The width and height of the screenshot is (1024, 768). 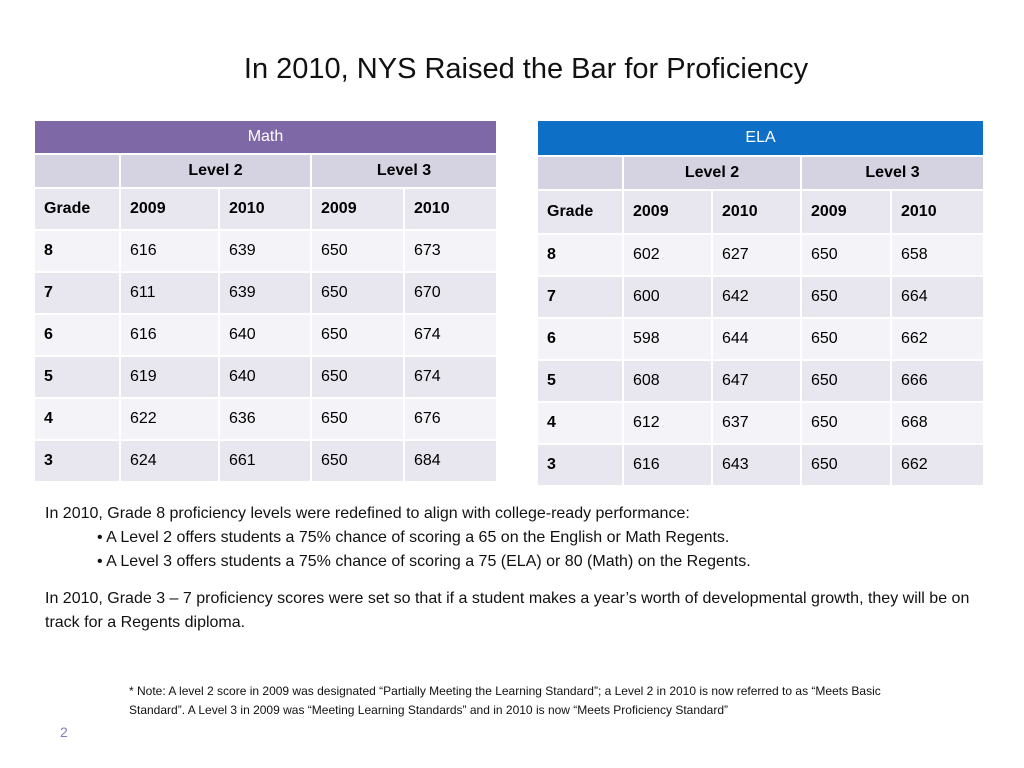 I want to click on table-cell: 608, so click(x=667, y=381).